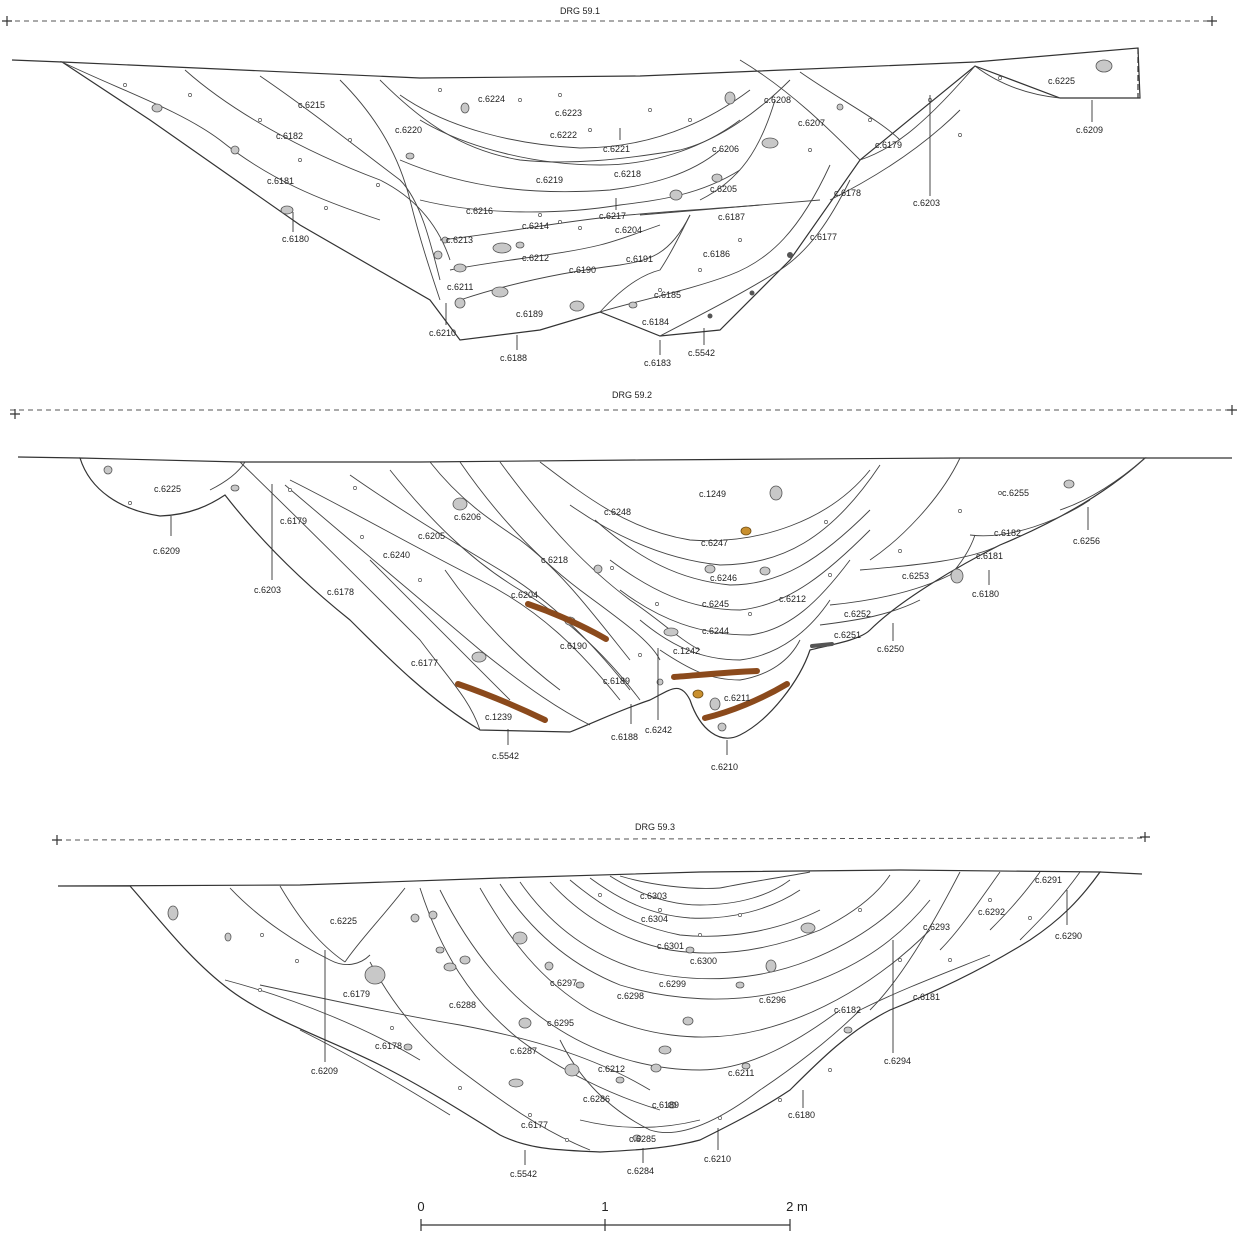 This screenshot has height=1234, width=1237. What do you see at coordinates (712, 494) in the screenshot?
I see `context-label: c.1249` at bounding box center [712, 494].